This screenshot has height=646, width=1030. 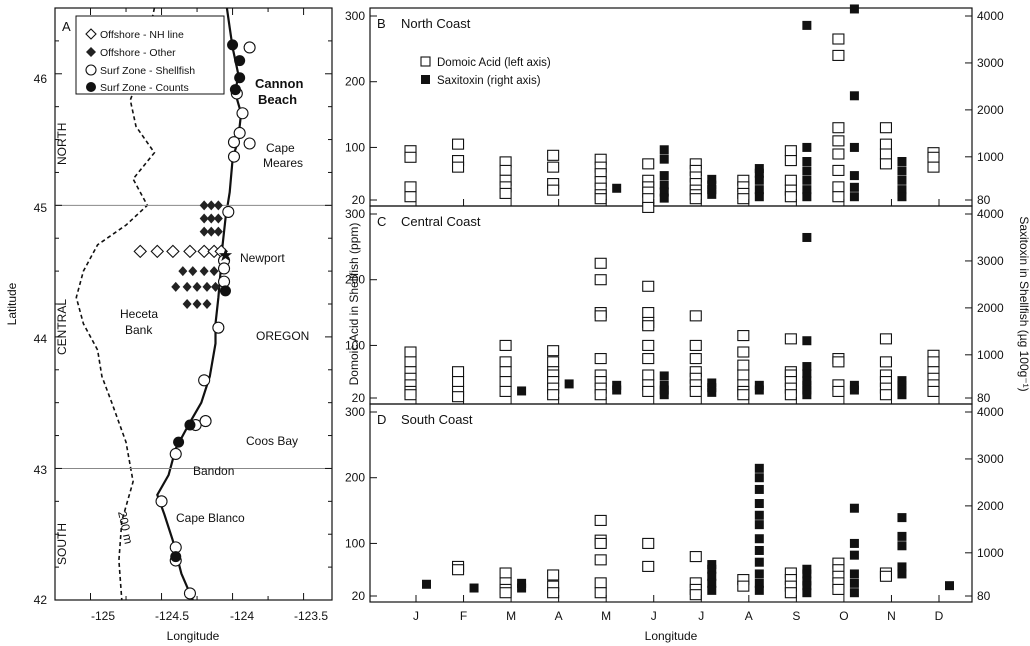 I want to click on legend-circle-open-icon, so click(x=91, y=70).